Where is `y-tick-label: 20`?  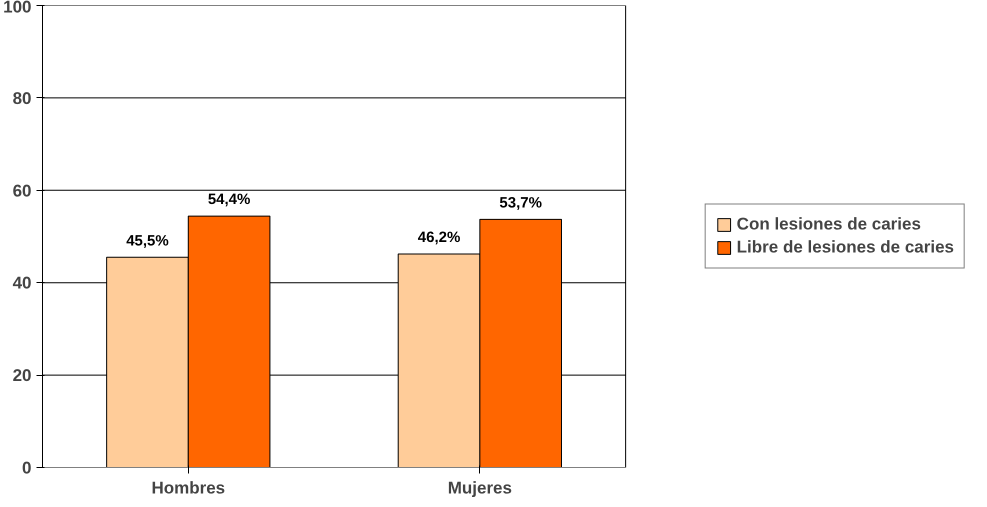
y-tick-label: 20 is located at coordinates (22, 376).